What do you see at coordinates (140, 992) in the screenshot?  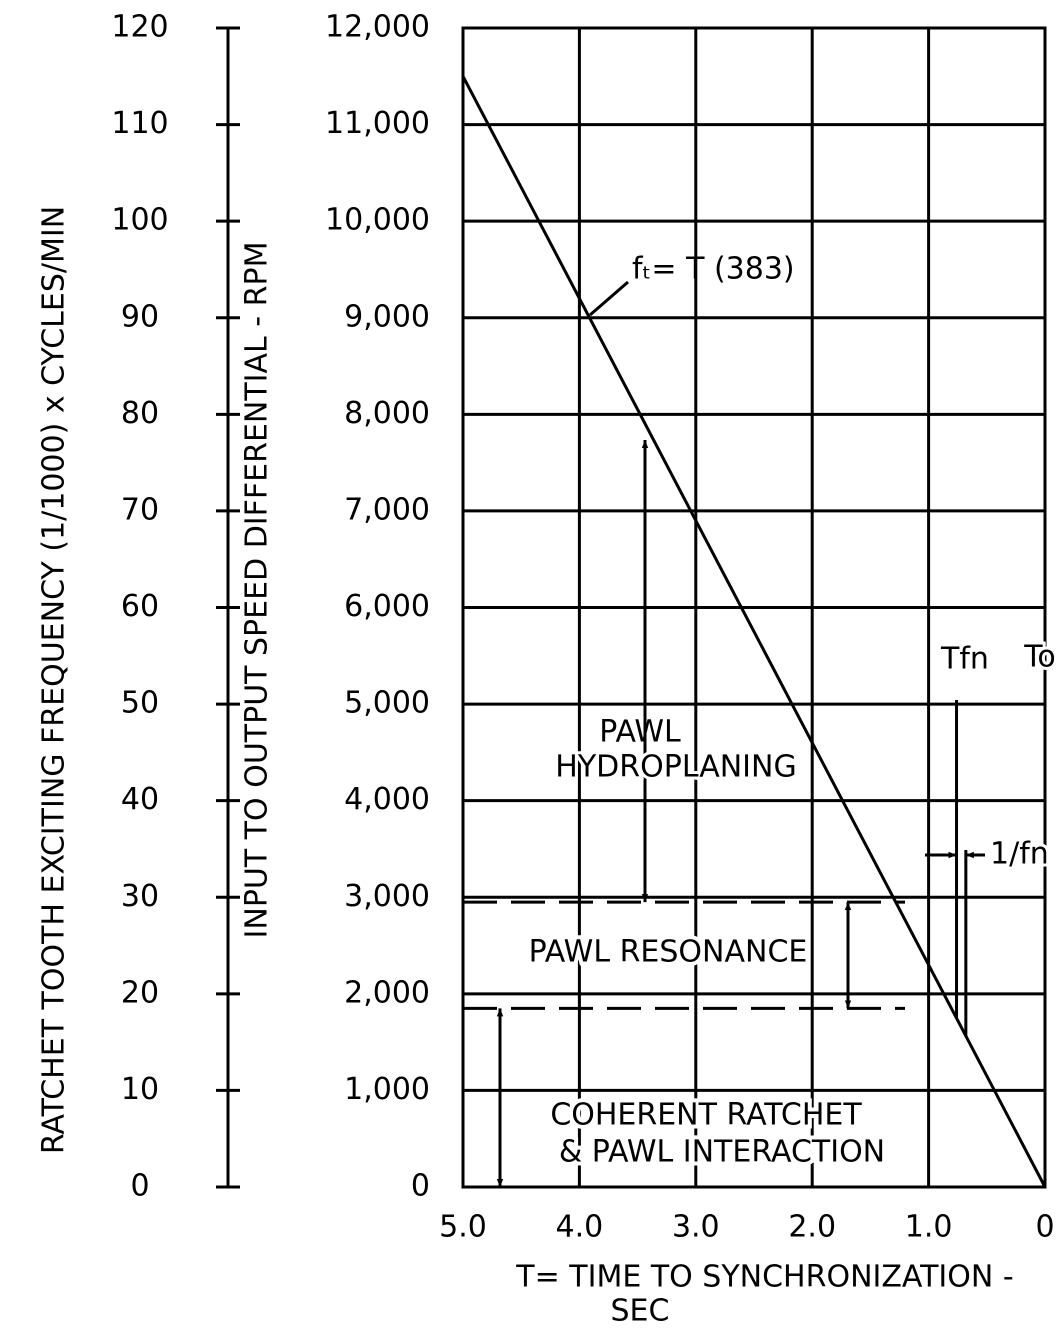 I see `y2-tick-label: 20` at bounding box center [140, 992].